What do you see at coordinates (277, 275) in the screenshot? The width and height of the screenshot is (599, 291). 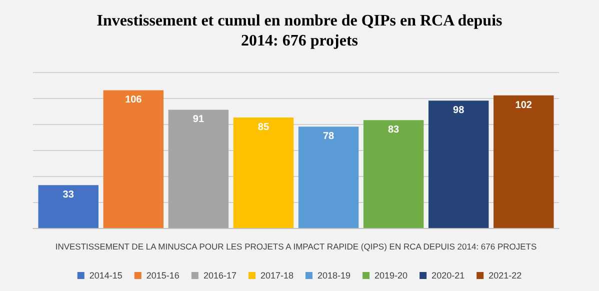 I see `legend-label: 2017-18` at bounding box center [277, 275].